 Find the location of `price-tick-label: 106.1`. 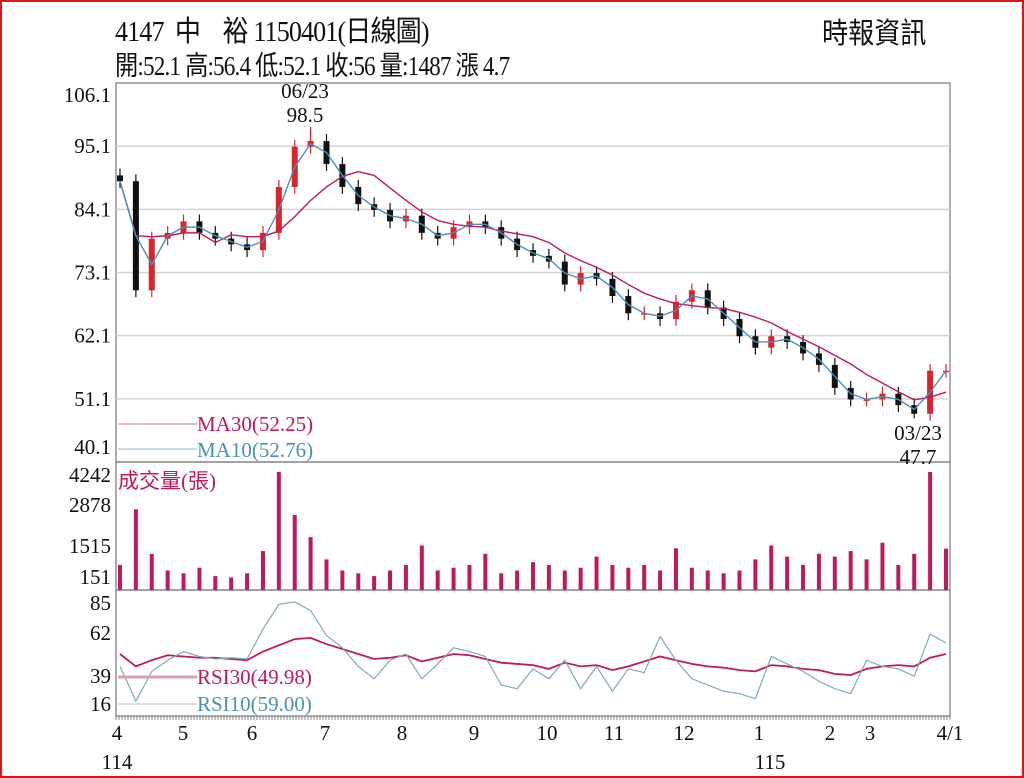

price-tick-label: 106.1 is located at coordinates (87, 95).